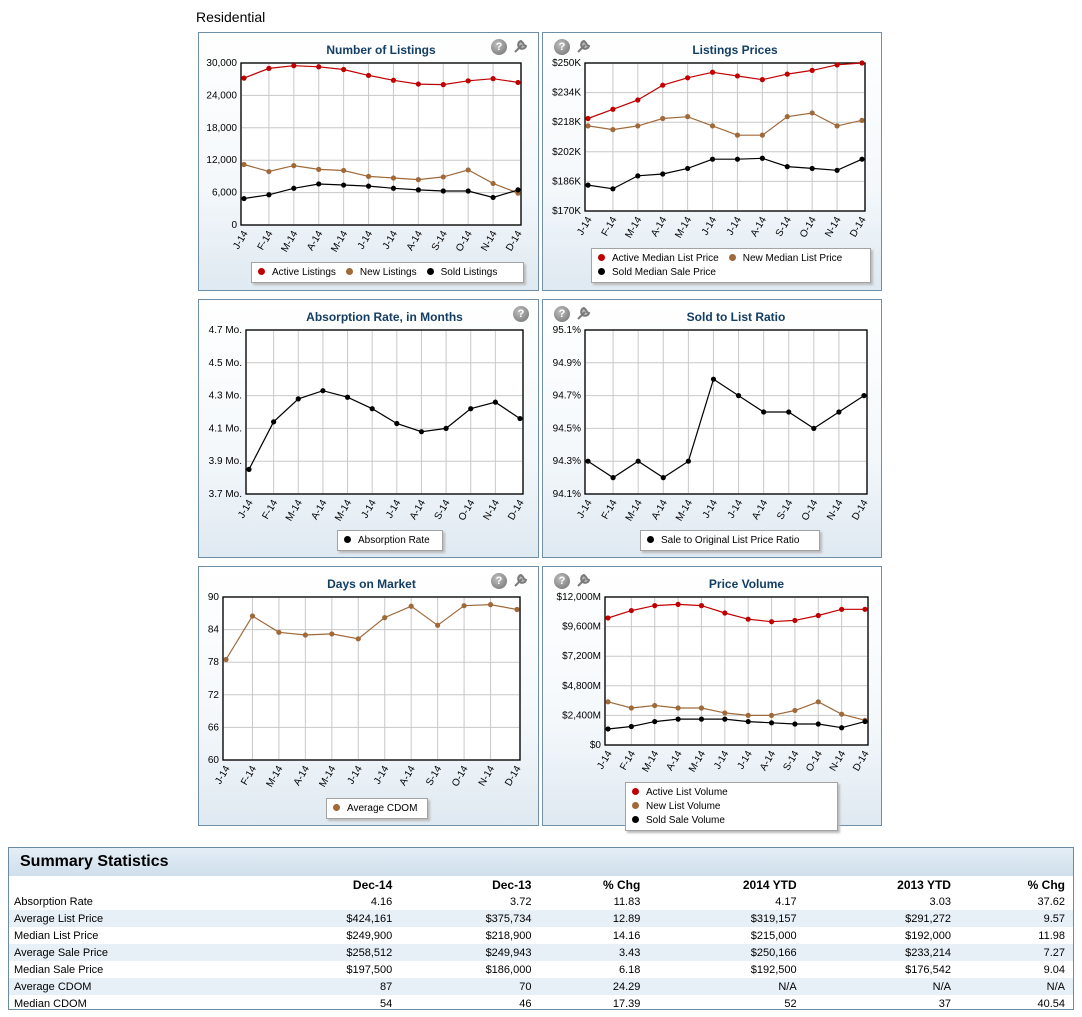 This screenshot has width=1082, height=1017. What do you see at coordinates (657, 273) in the screenshot?
I see `legend-item: Sold Median Sale Price` at bounding box center [657, 273].